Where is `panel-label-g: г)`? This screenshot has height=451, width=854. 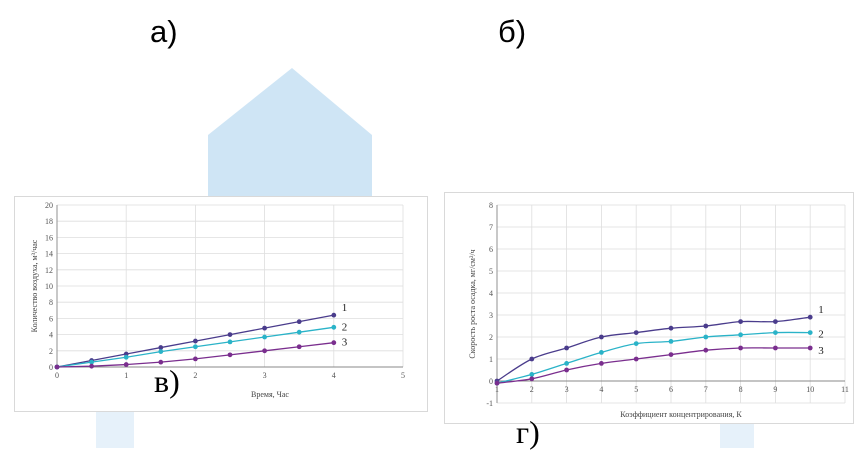 panel-label-g: г) is located at coordinates (528, 432).